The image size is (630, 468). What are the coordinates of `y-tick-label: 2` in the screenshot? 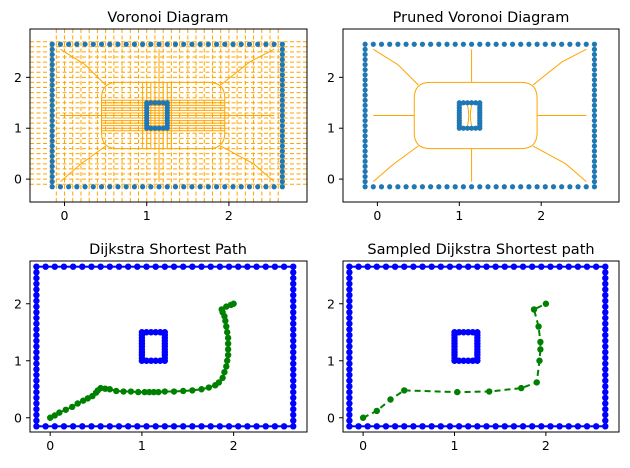 It's located at (18, 303).